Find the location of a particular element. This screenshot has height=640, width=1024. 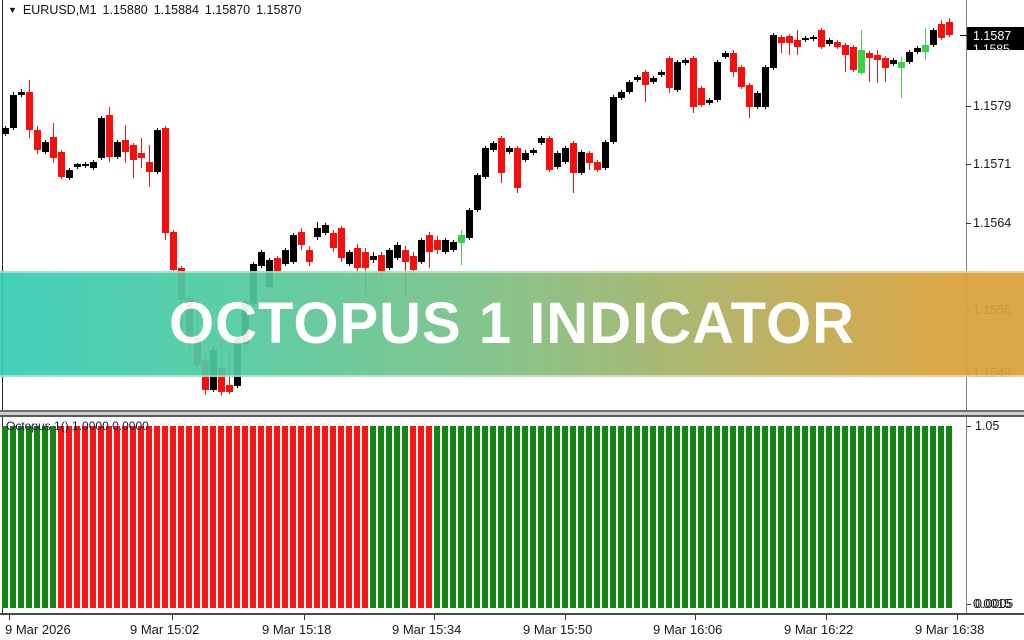

price-axis-label: 1.1571 is located at coordinates (992, 164).